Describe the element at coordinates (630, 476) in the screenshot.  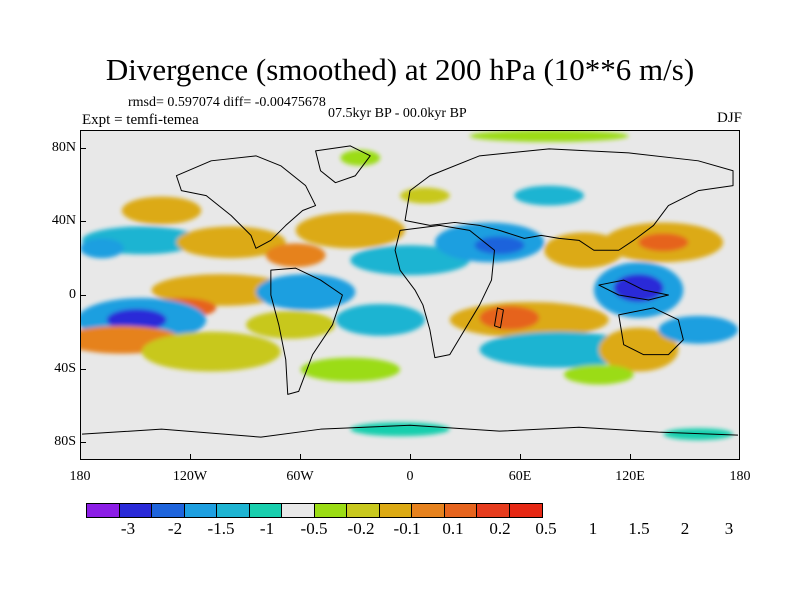
I see `lon-label-120e: 120E` at that location.